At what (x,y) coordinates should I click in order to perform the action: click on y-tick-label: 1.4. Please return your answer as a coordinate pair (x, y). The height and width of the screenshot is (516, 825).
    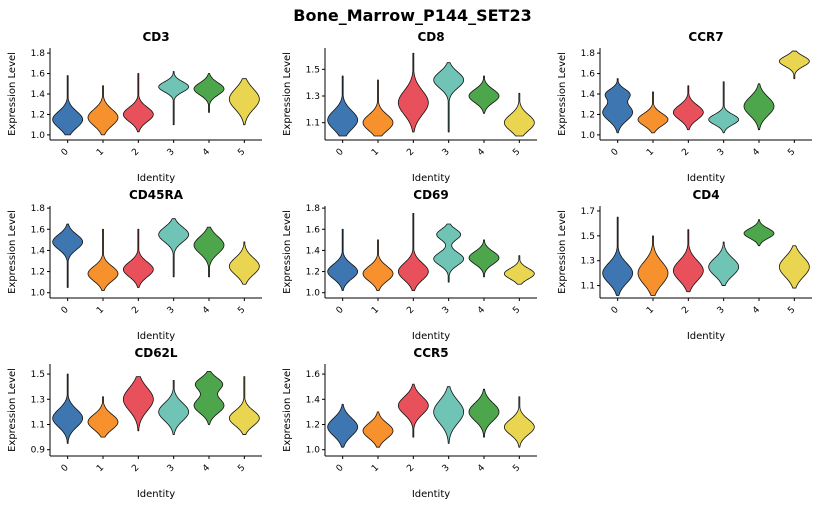
    Looking at the image, I should click on (587, 95).